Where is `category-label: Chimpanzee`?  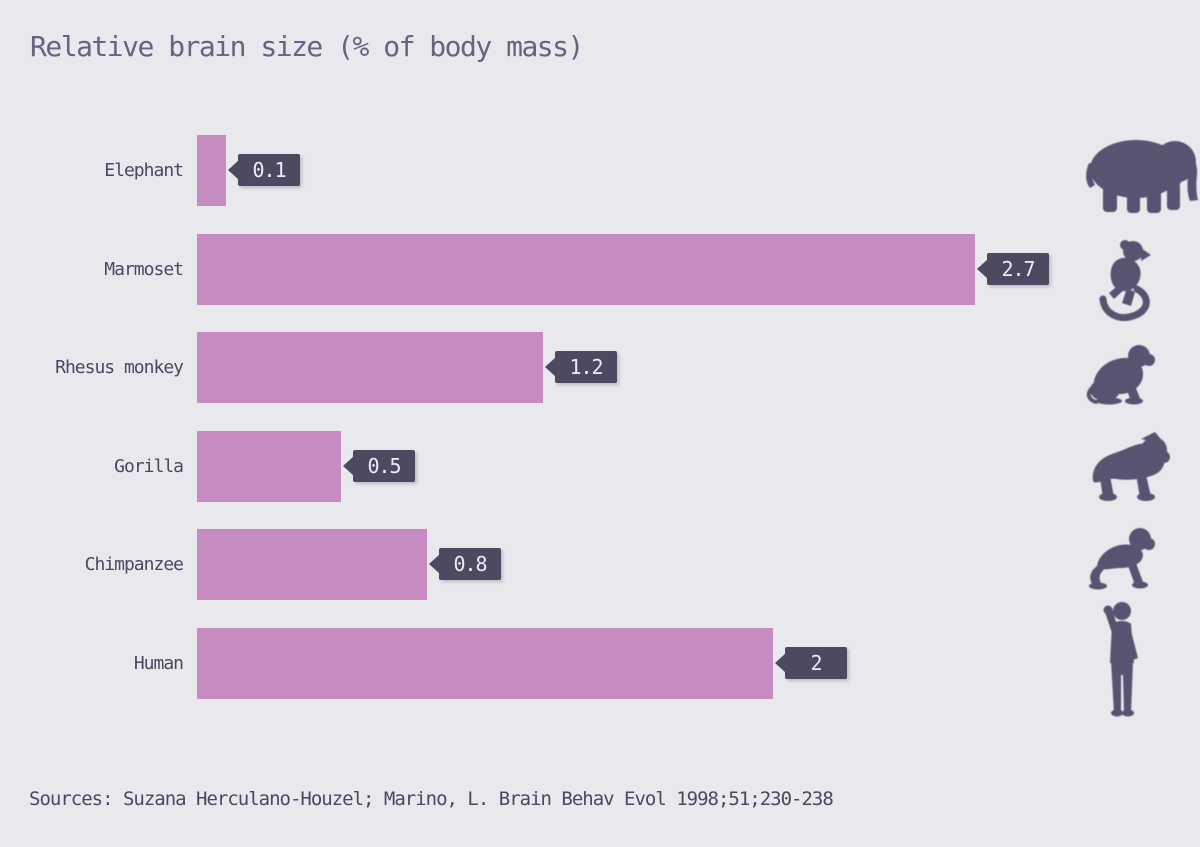 category-label: Chimpanzee is located at coordinates (134, 564).